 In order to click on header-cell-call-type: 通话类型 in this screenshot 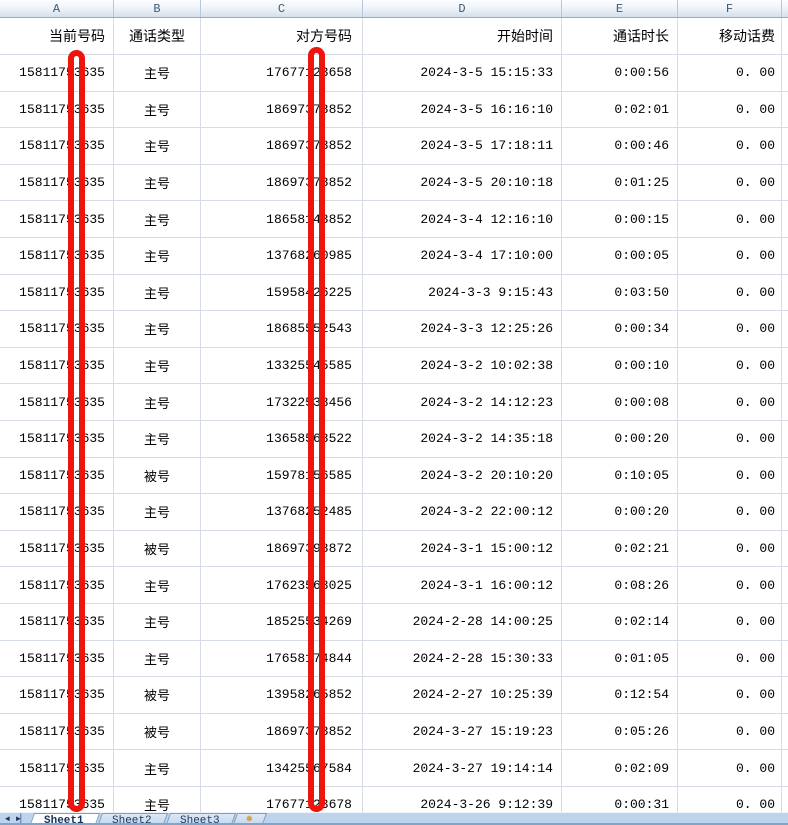, I will do `click(157, 36)`.